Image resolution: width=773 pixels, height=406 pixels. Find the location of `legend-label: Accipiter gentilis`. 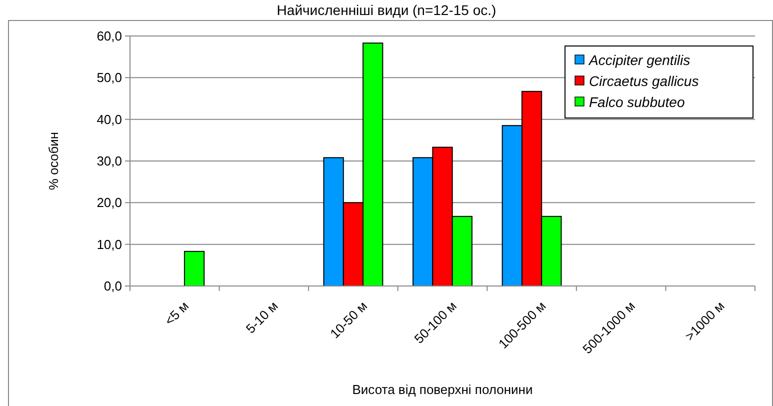

legend-label: Accipiter gentilis is located at coordinates (639, 60).